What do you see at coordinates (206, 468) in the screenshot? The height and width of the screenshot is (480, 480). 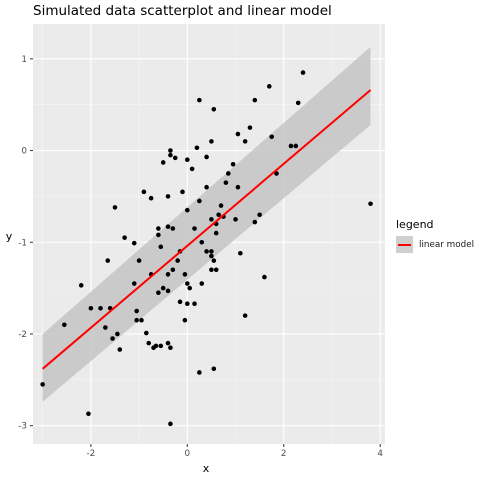 I see `x-axis-label: x` at bounding box center [206, 468].